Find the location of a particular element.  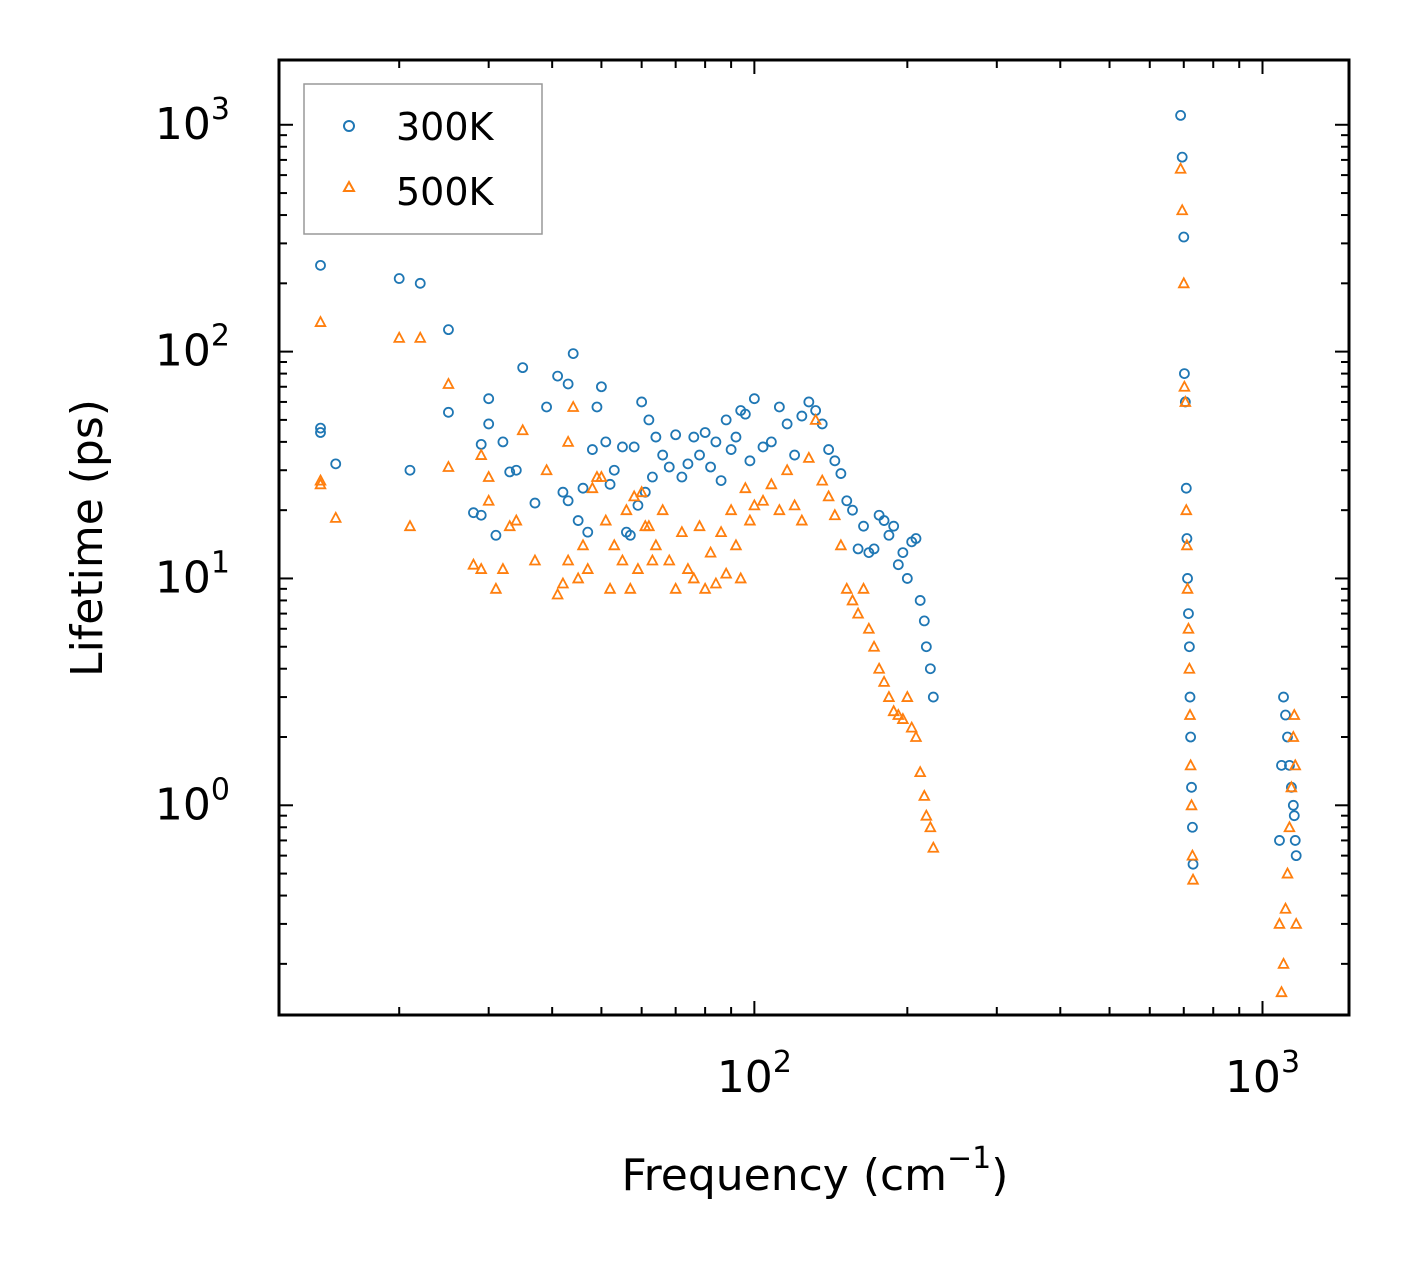

x-tick-label: 103 is located at coordinates (1262, 1074).